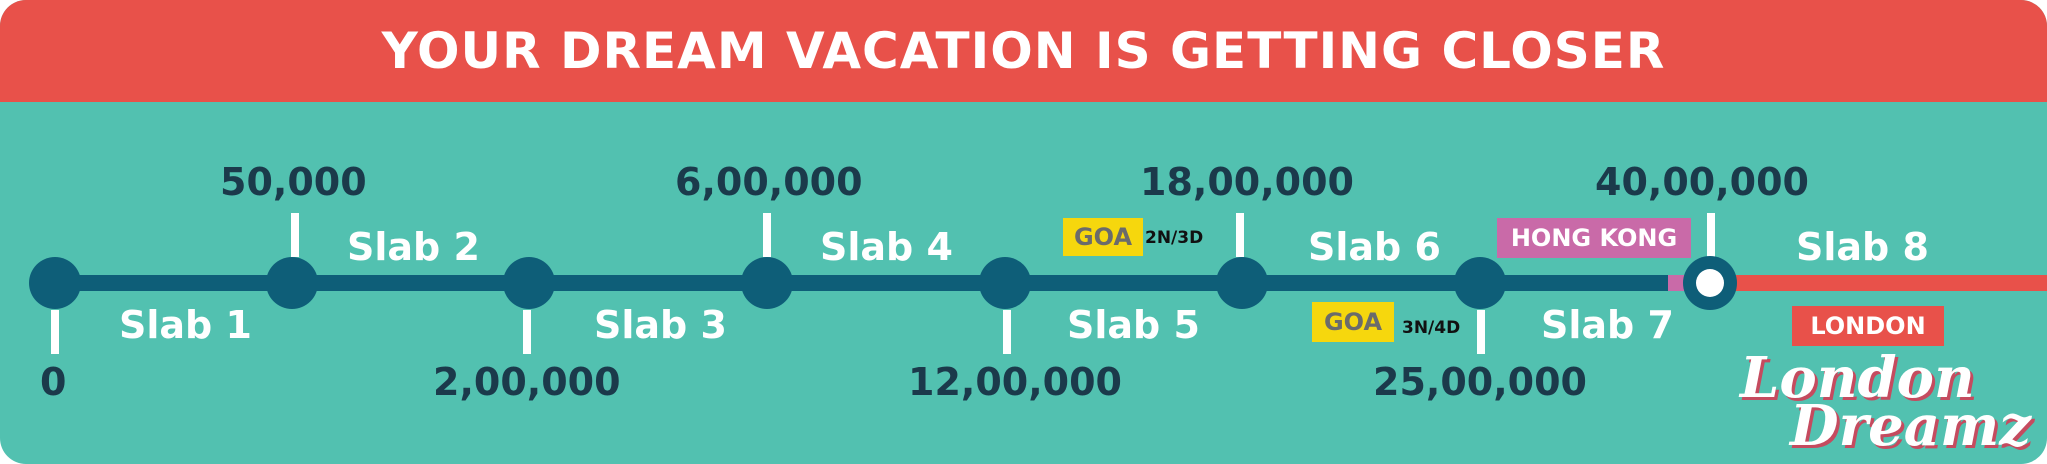 The height and width of the screenshot is (464, 2047). Describe the element at coordinates (1702, 182) in the screenshot. I see `amount-4000000: 40,00,000` at that location.